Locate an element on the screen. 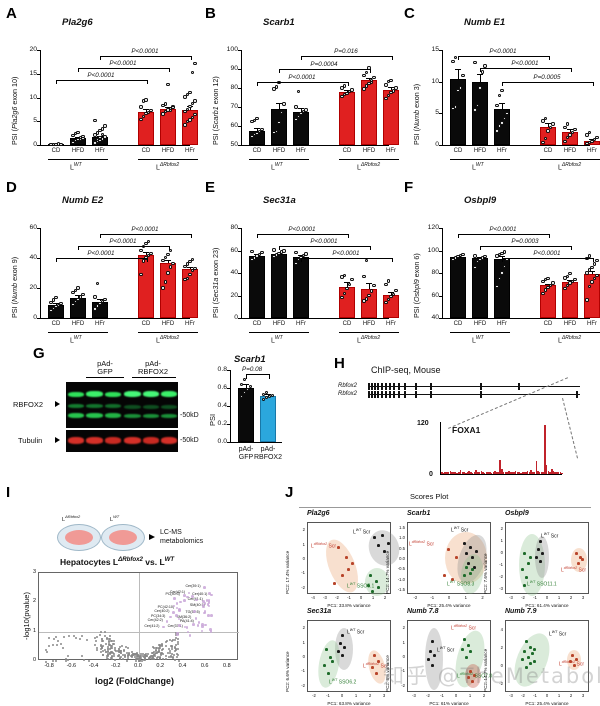 Image resolution: width=600 pixels, height=706 pixels. y-label-post: exon 10) is located at coordinates (14, 92).